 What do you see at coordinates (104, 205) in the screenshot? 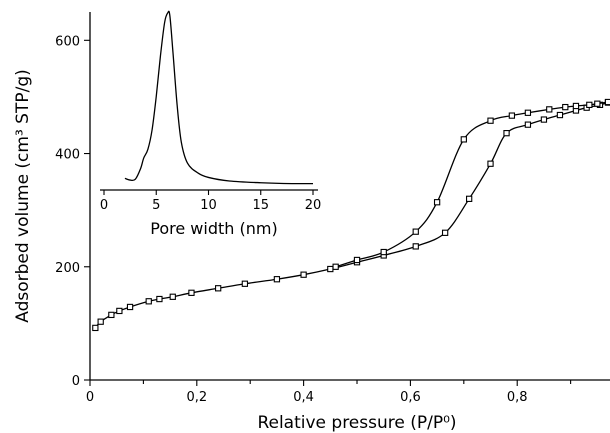
I see `inset-x-tick-label: 0` at bounding box center [104, 205].